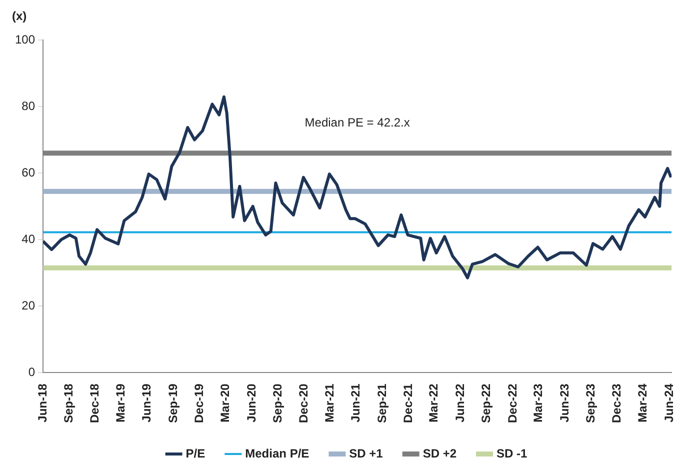 The width and height of the screenshot is (687, 470). Describe the element at coordinates (69, 403) in the screenshot. I see `x-tick-label: Sep-18` at that location.